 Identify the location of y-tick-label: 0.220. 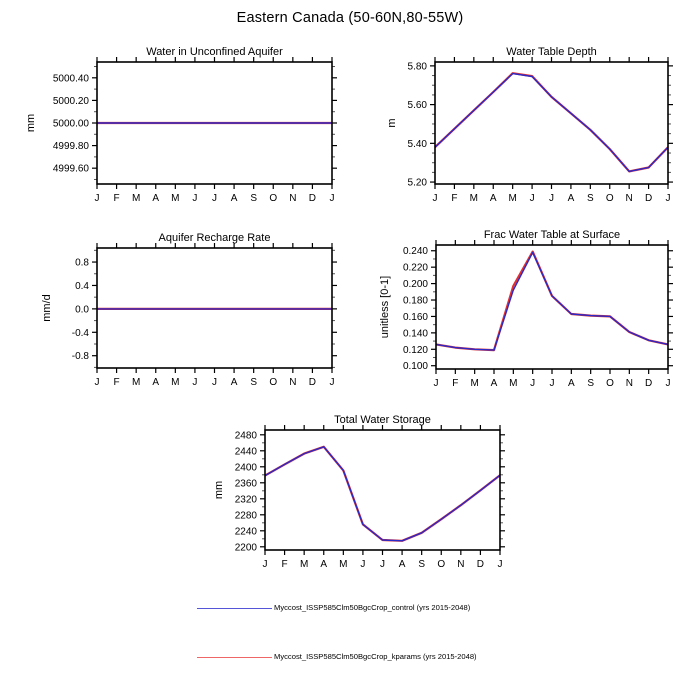
(415, 268).